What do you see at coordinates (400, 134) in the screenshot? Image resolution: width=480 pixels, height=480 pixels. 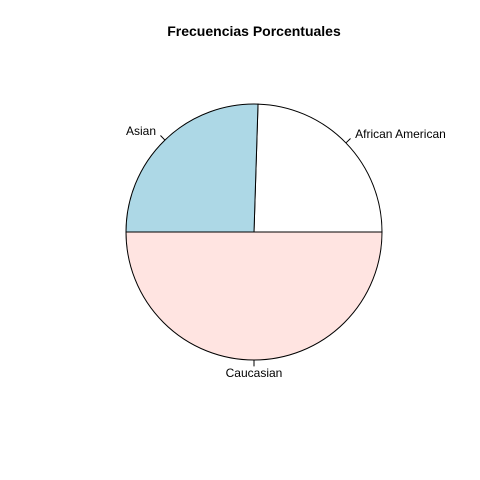 I see `pie-label-african-american: African American` at bounding box center [400, 134].